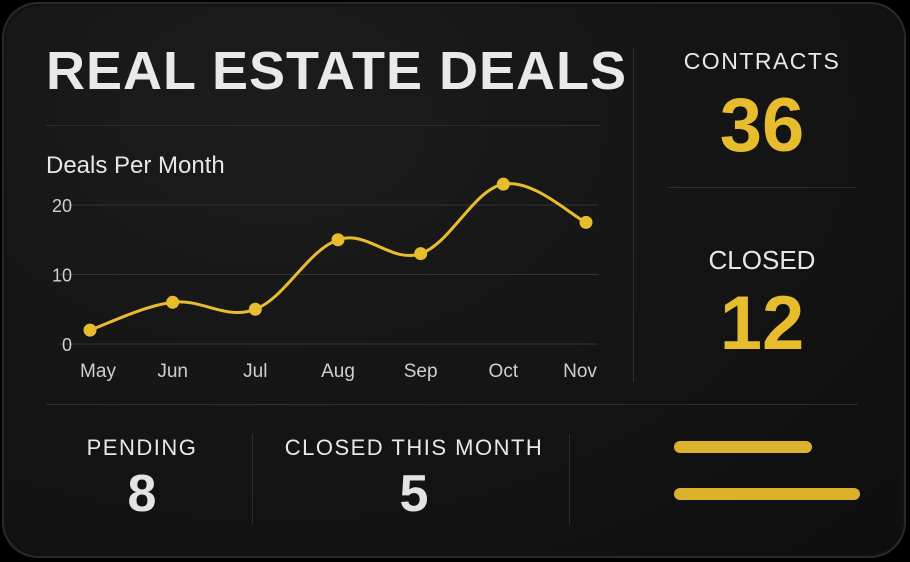 This screenshot has width=910, height=562. Describe the element at coordinates (90, 330) in the screenshot. I see `data-point-may` at that location.